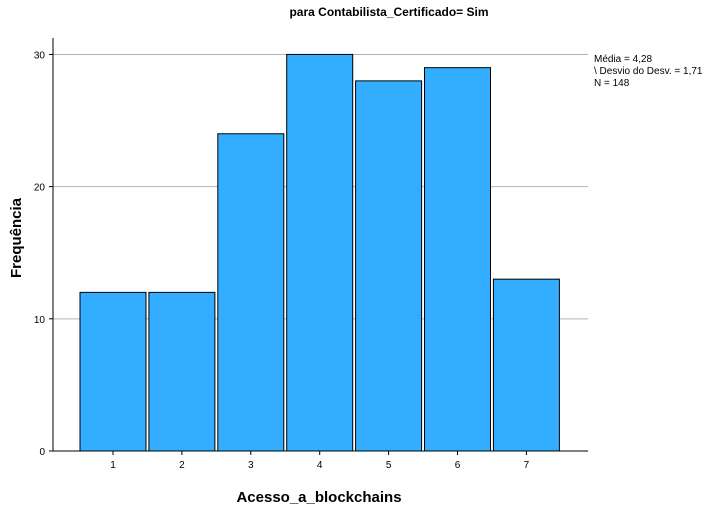  I want to click on x-axis-title: Acesso_a_blockchains, so click(318, 497).